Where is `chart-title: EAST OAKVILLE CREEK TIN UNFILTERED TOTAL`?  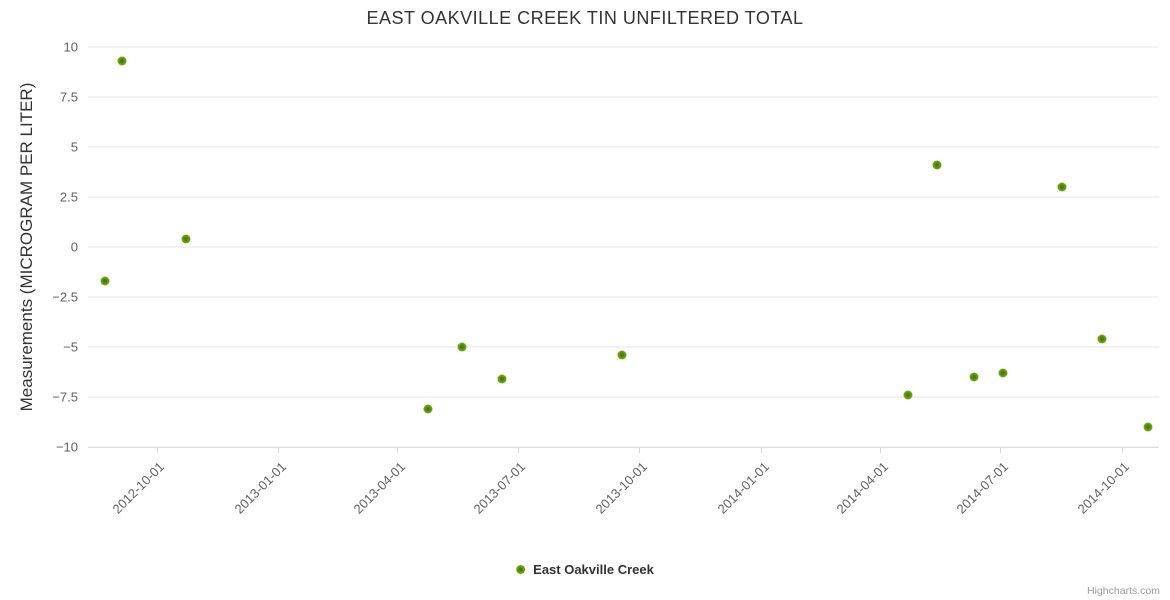
chart-title: EAST OAKVILLE CREEK TIN UNFILTERED TOTAL is located at coordinates (585, 18).